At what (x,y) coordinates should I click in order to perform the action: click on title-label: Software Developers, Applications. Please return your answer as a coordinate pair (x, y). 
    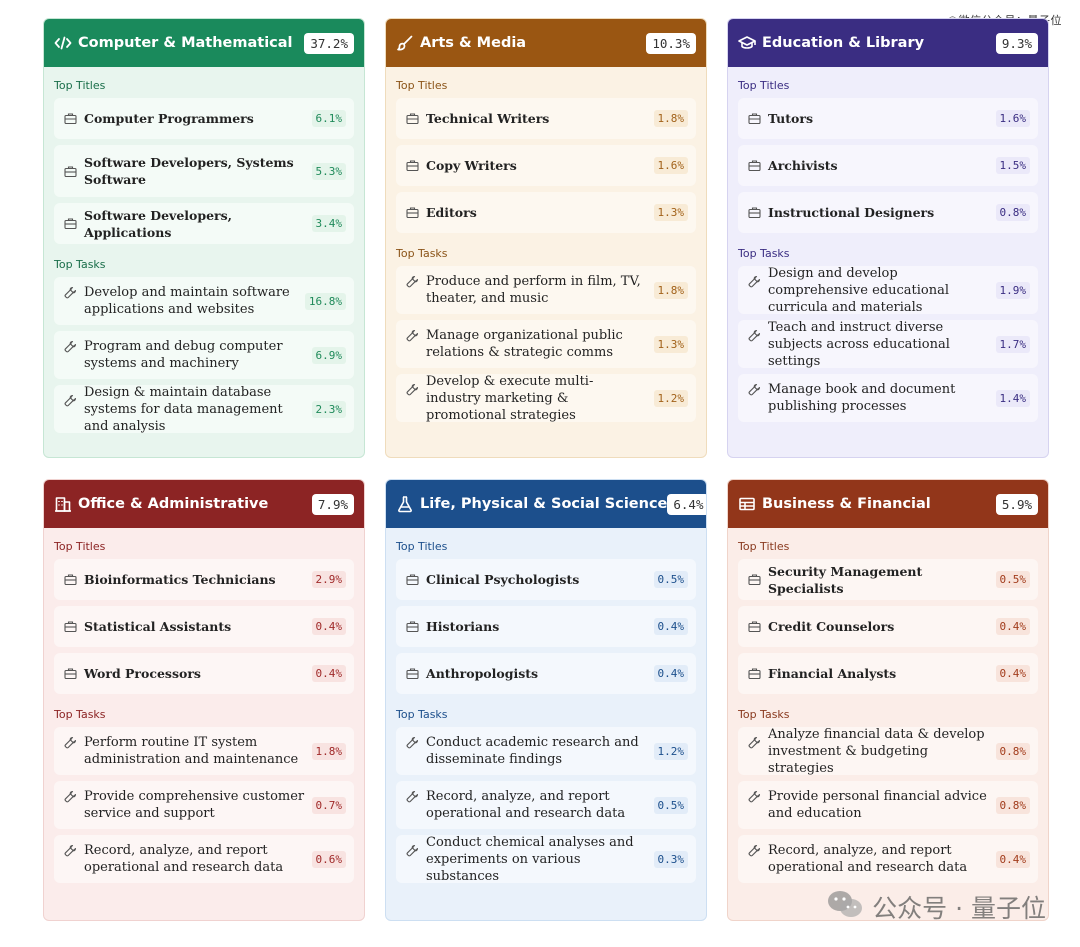
    Looking at the image, I should click on (158, 223).